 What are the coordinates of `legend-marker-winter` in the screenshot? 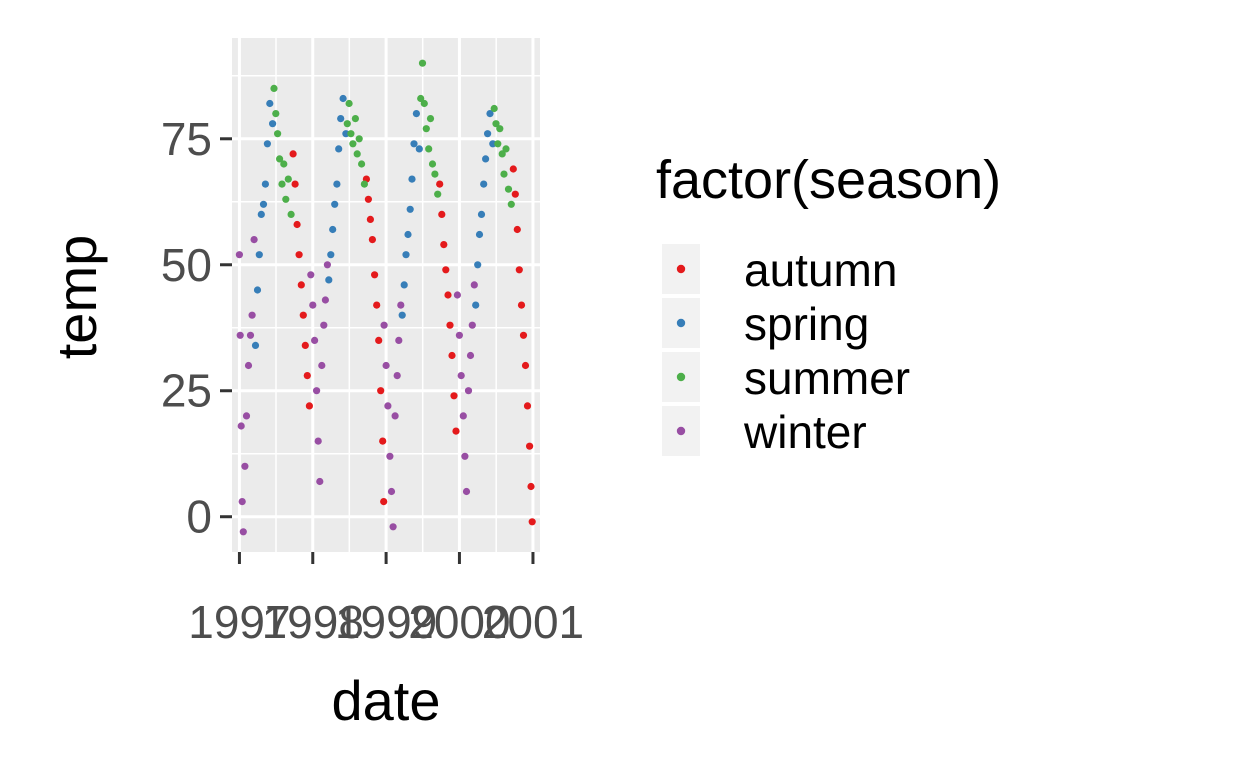 It's located at (681, 431).